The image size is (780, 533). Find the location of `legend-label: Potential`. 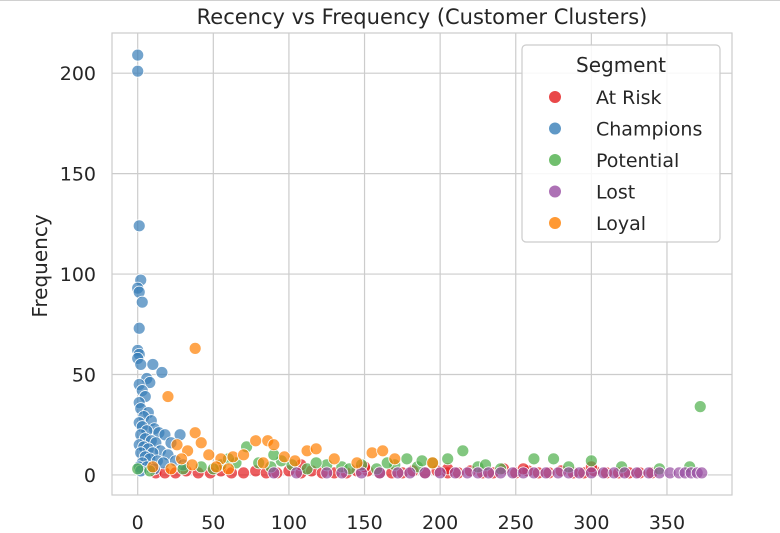

legend-label: Potential is located at coordinates (637, 161).